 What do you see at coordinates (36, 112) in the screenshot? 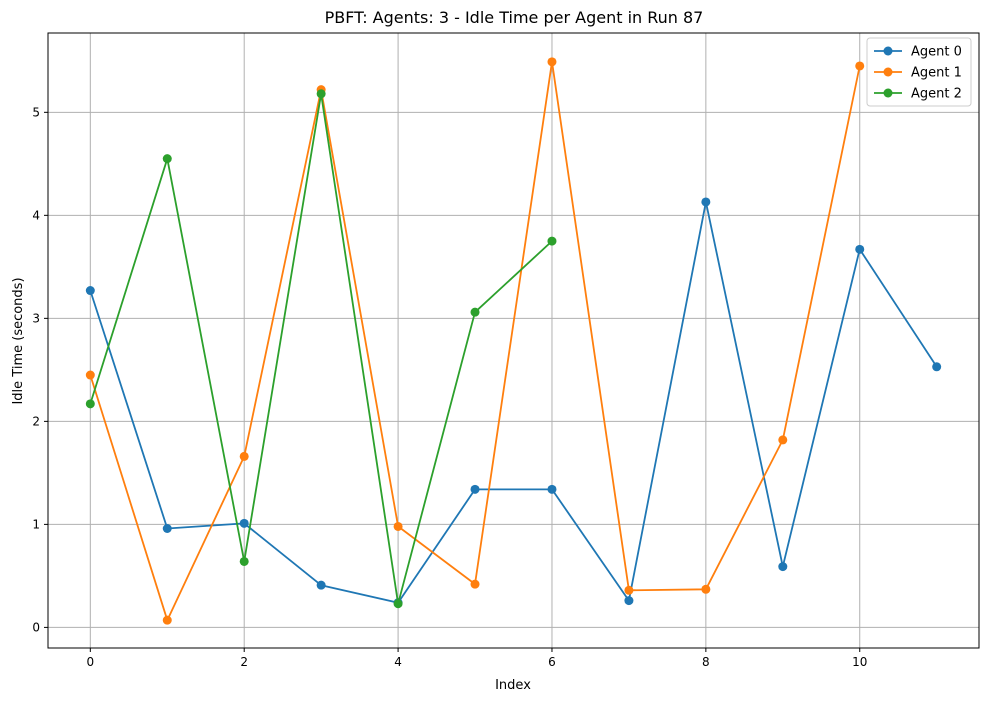
I see `y-tick-label: 5` at bounding box center [36, 112].